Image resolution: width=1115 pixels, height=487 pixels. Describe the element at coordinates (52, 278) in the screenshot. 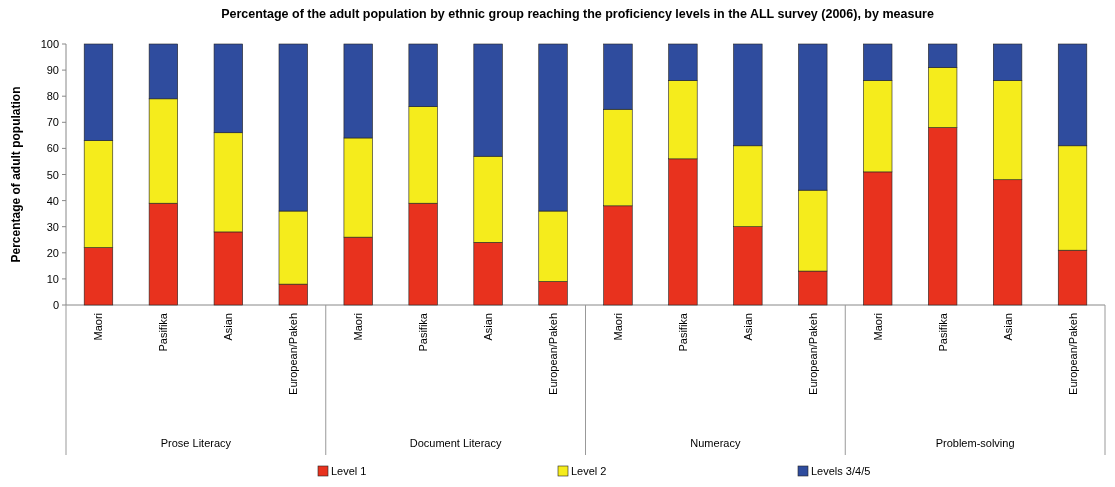

I see `y-tick-label: 10` at that location.